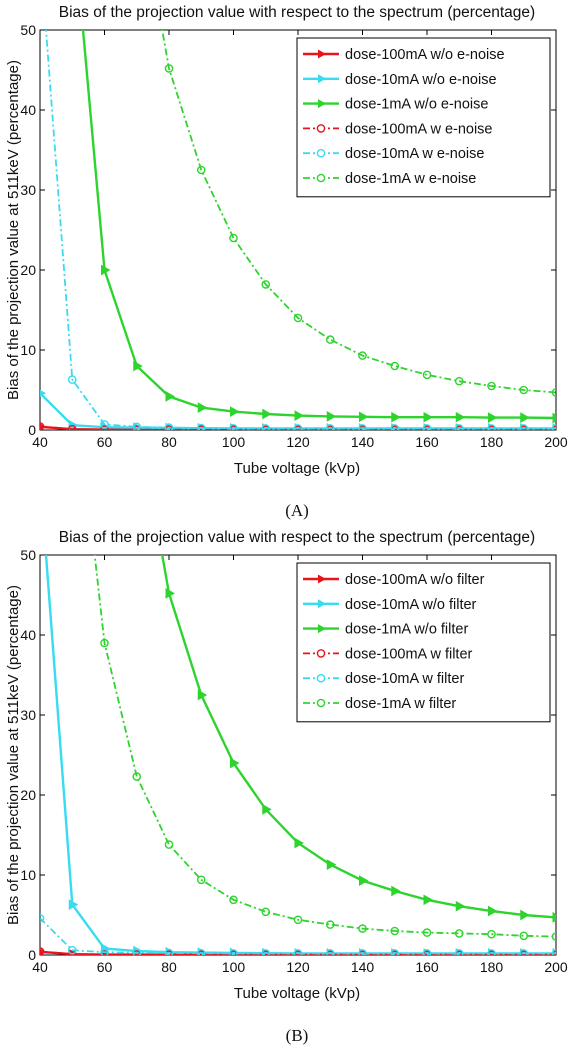  What do you see at coordinates (400, 704) in the screenshot?
I see `chart-b-legend-label: dose-1mA w filter` at bounding box center [400, 704].